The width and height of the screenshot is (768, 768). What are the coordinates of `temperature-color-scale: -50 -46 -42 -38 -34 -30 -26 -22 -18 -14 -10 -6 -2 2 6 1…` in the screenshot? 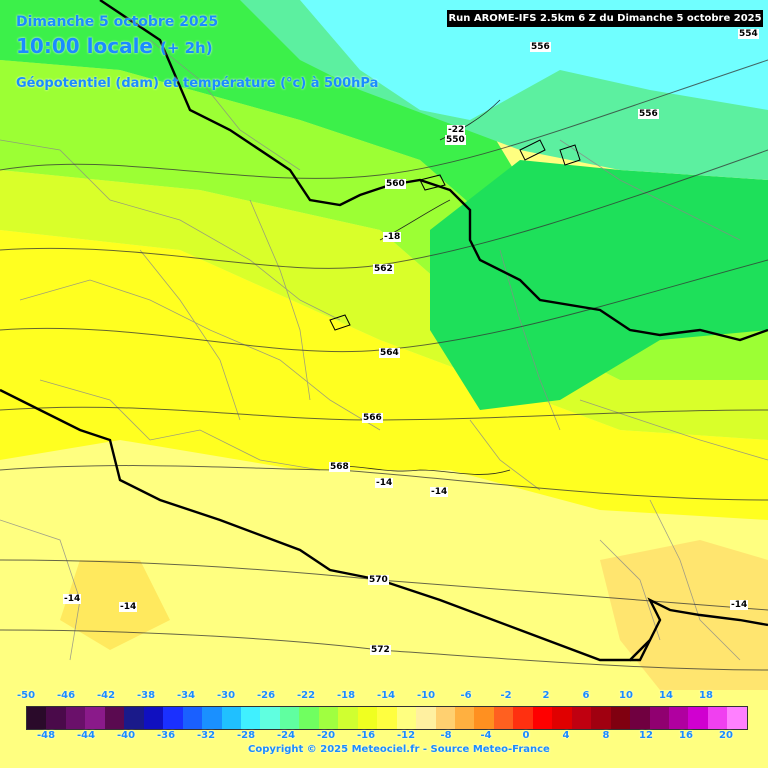 It's located at (384, 728).